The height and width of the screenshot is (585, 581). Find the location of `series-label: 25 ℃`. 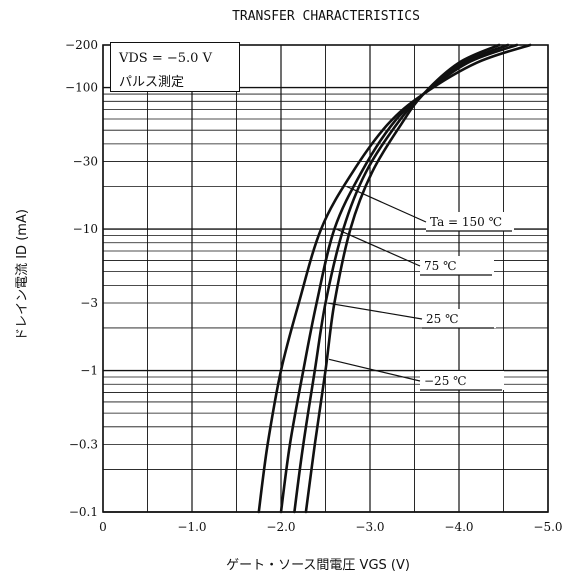

series-label: 25 ℃ is located at coordinates (442, 319).